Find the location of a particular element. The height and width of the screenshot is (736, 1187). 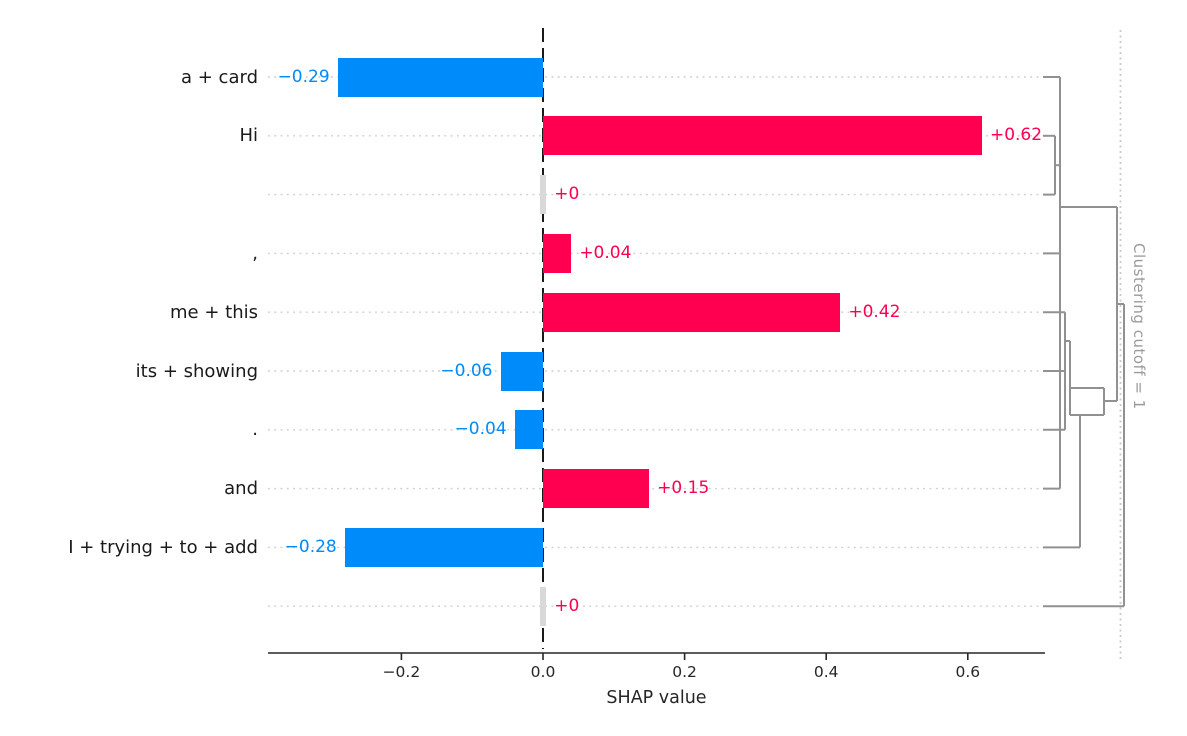

x-tick-label: 0.0 is located at coordinates (543, 672).